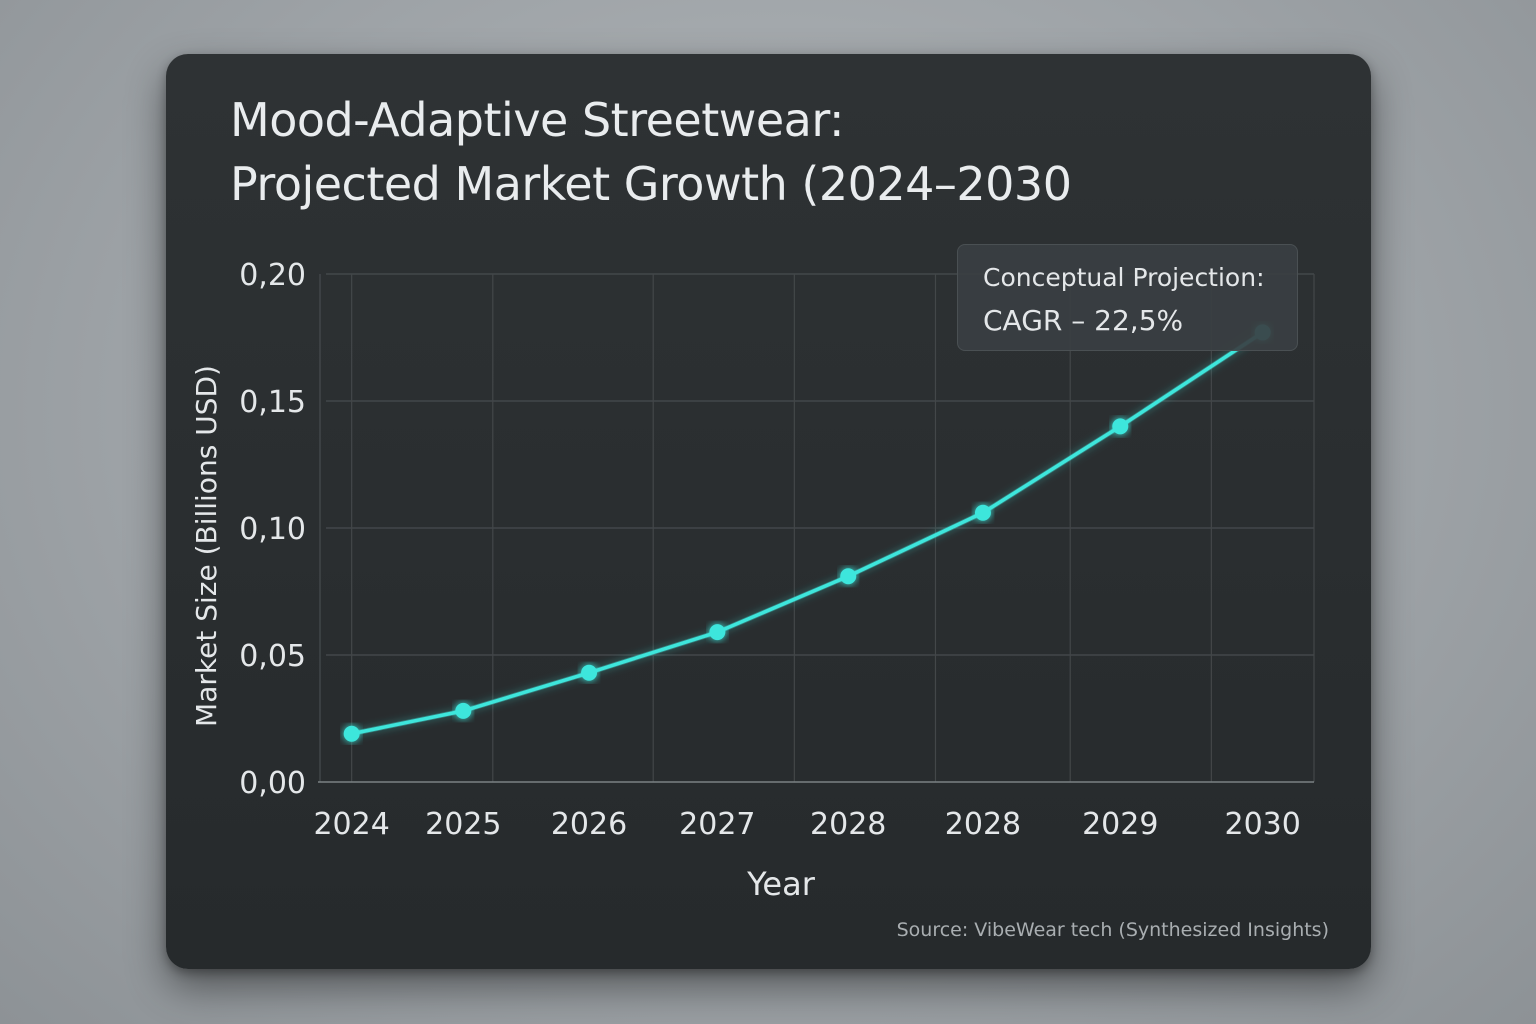  I want to click on cagr-annotation: Conceptual Projection: CAGR – 22,5%, so click(1127, 297).